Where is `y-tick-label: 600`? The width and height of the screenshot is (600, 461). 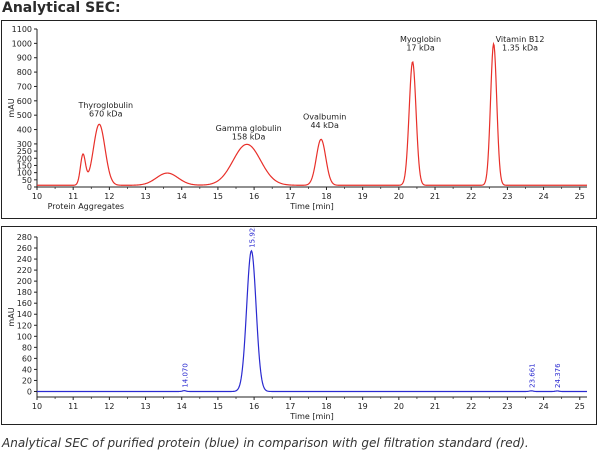
y-tick-label: 600 is located at coordinates (24, 101).